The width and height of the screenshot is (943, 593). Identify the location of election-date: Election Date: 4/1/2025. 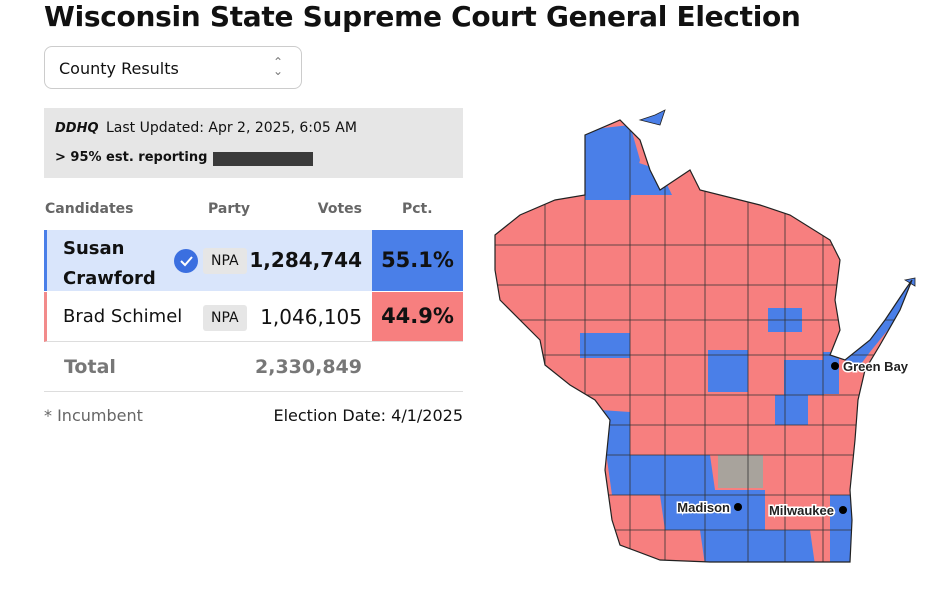
(368, 415).